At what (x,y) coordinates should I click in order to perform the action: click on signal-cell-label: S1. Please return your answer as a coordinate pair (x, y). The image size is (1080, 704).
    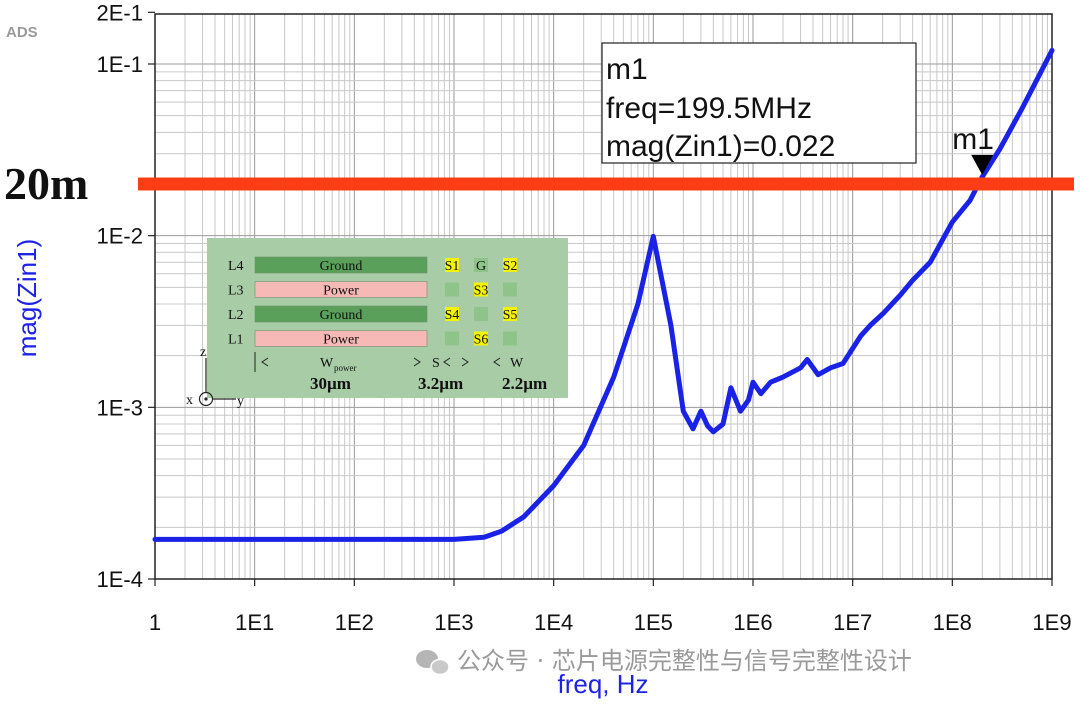
    Looking at the image, I should click on (452, 266).